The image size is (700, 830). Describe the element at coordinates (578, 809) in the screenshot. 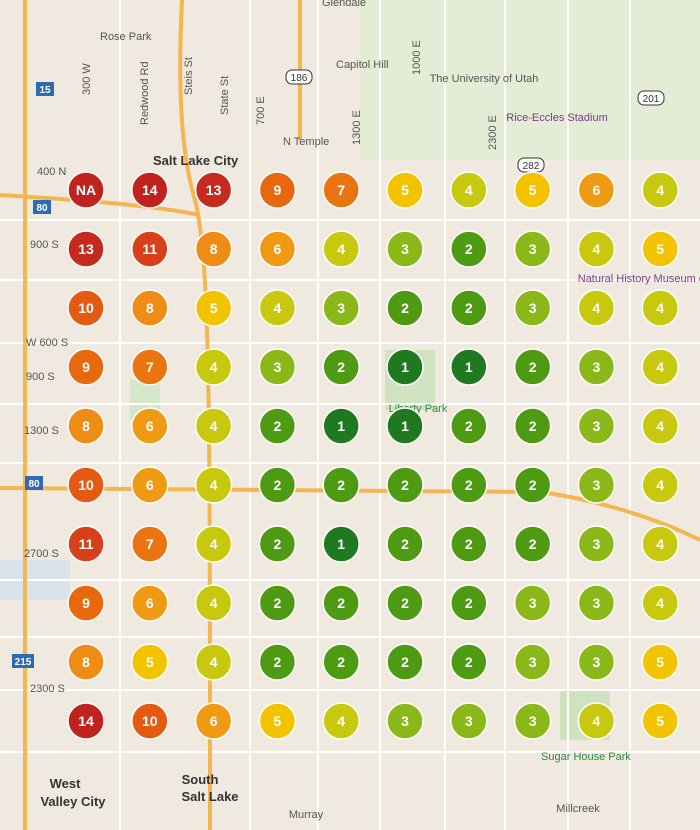

I see `map-label: Millcreek` at that location.